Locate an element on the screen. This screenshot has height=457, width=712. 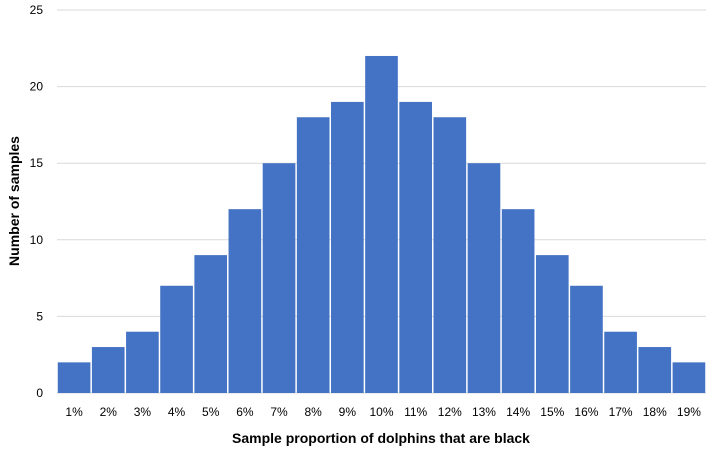
bar-17% is located at coordinates (620, 362).